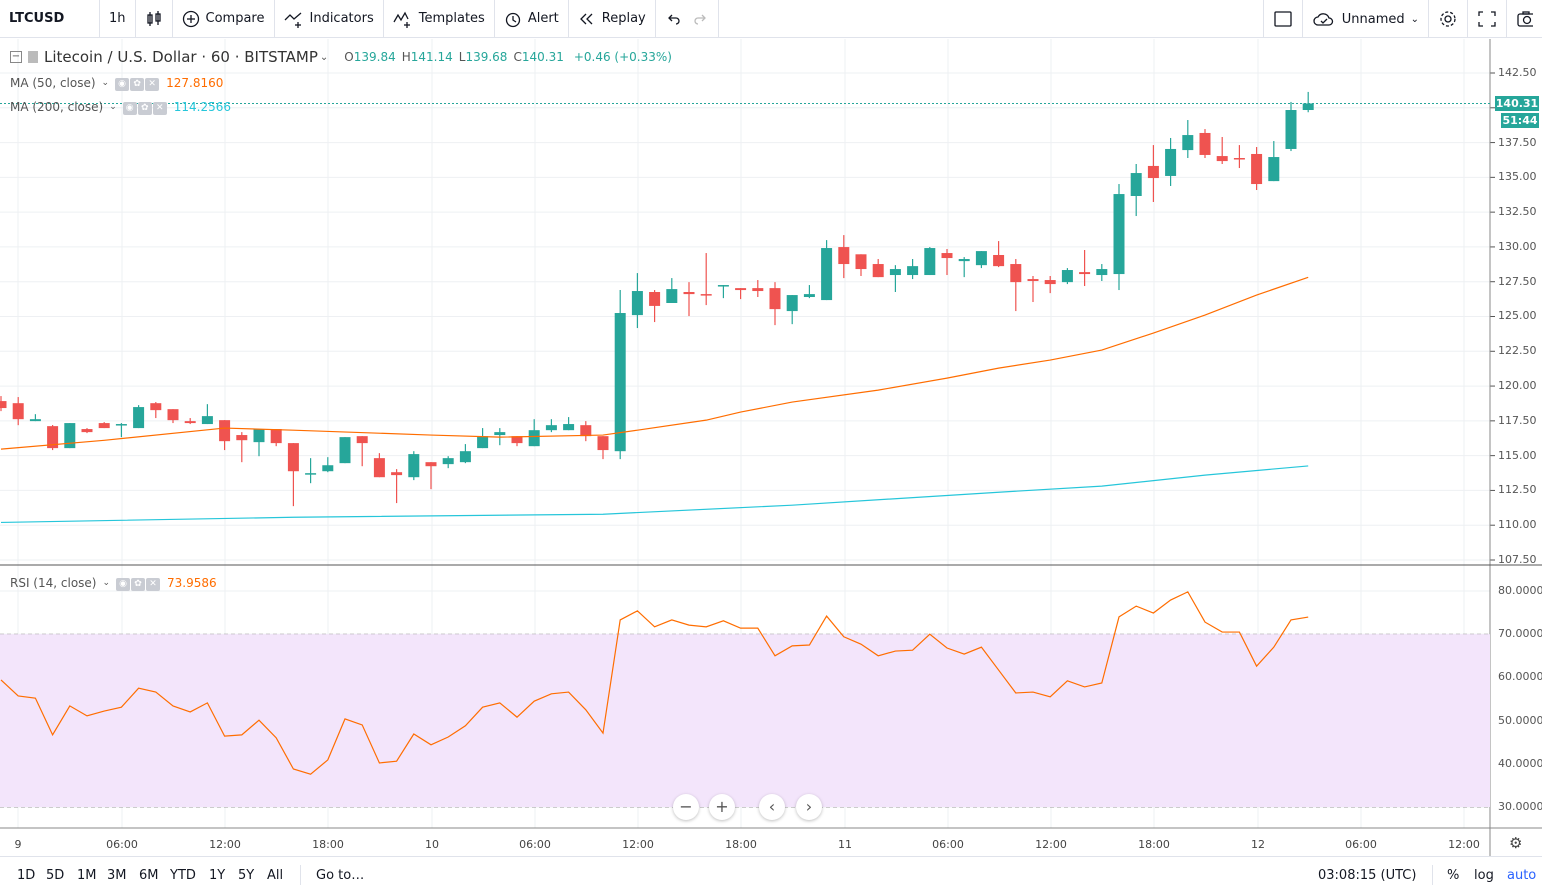  I want to click on collapse-icon: −, so click(16, 57).